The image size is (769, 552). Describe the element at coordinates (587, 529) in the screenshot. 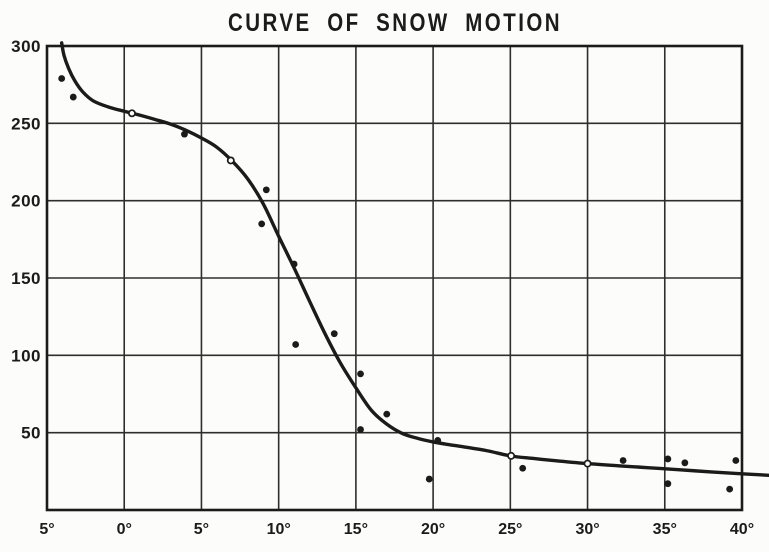

I see `x-tick-label: 30°` at that location.